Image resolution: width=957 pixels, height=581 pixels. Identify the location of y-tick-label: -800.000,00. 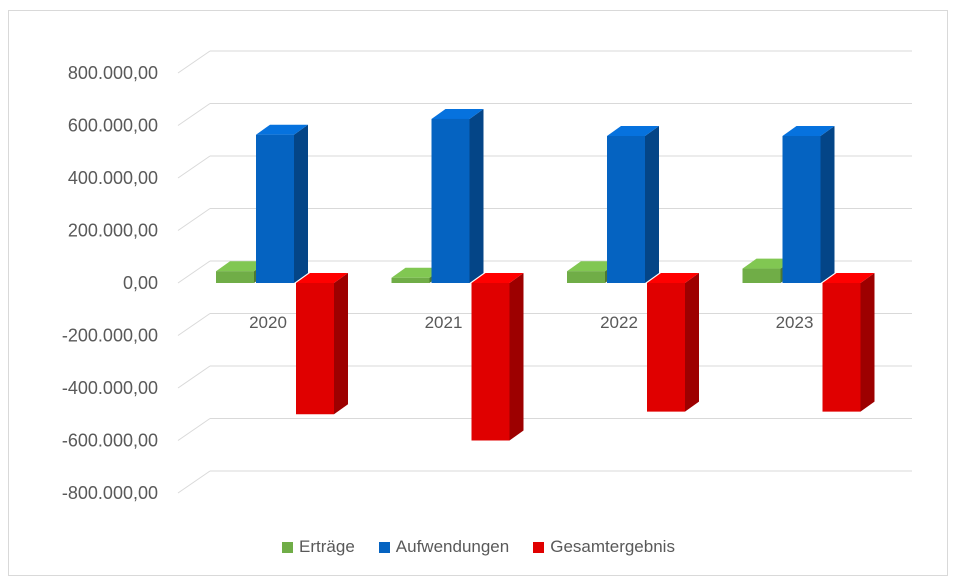
(110, 493).